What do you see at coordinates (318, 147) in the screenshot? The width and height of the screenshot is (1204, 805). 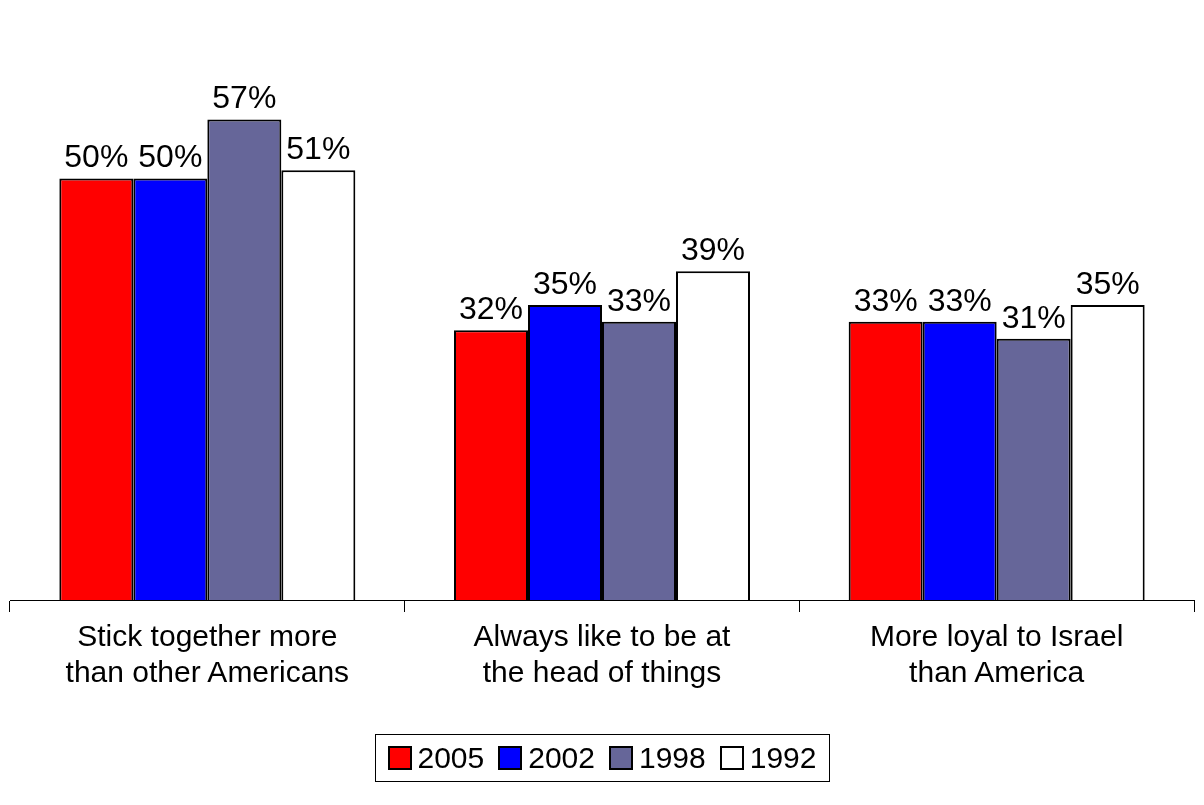 I see `data-label: 51%` at bounding box center [318, 147].